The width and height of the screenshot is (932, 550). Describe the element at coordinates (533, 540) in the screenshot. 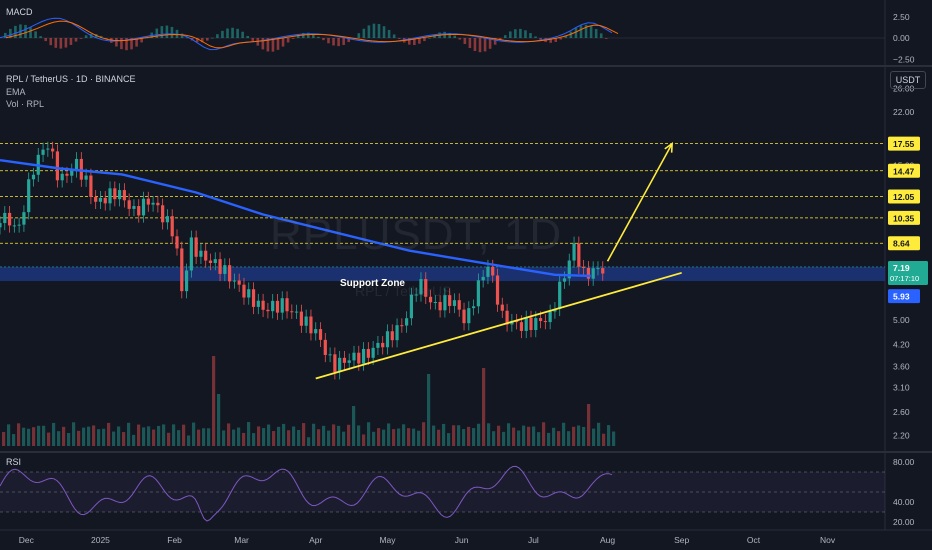

I see `time-axis-label: Jul` at that location.